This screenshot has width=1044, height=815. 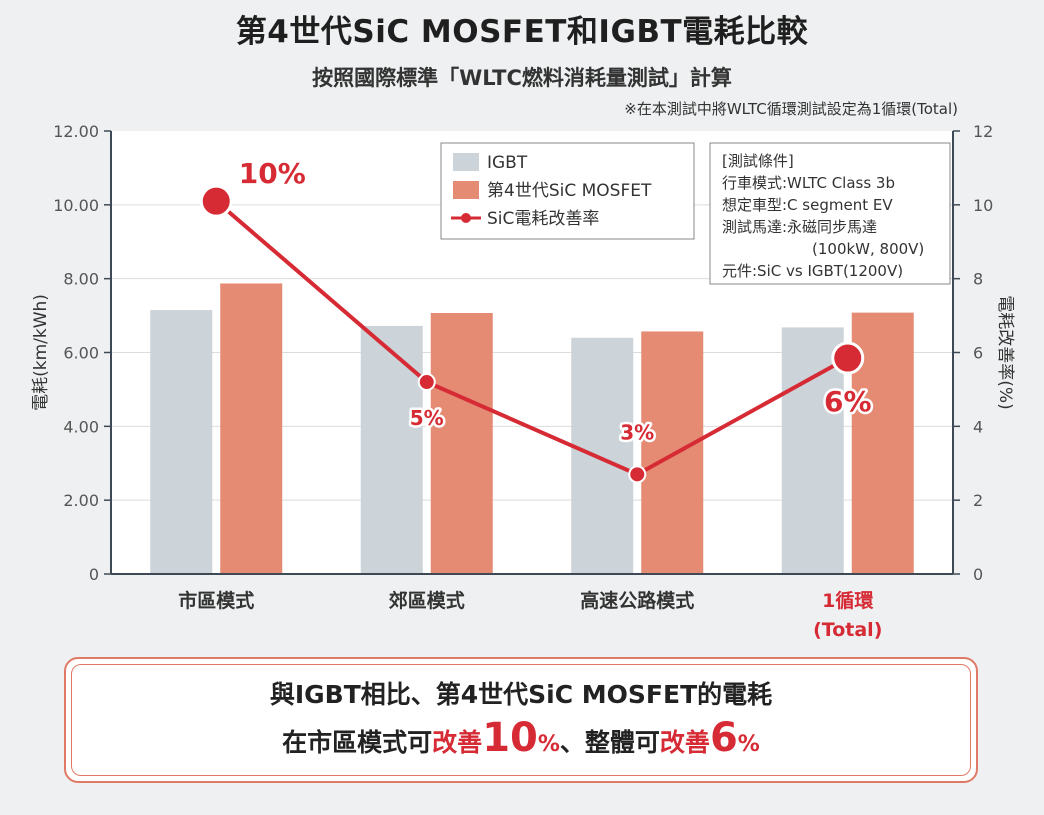 What do you see at coordinates (521, 694) in the screenshot?
I see `conclusion-line-1: 與IGBT相比、第4世代SiC MOSFET的電耗` at bounding box center [521, 694].